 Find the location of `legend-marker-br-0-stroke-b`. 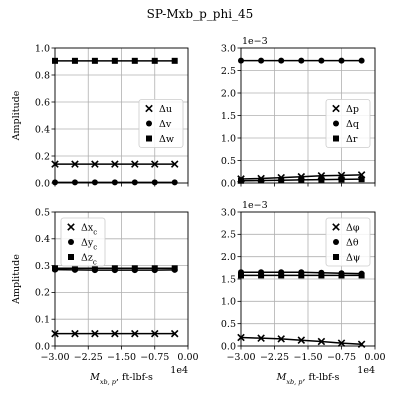

legend-marker-br-0-stroke-b is located at coordinates (336, 227).